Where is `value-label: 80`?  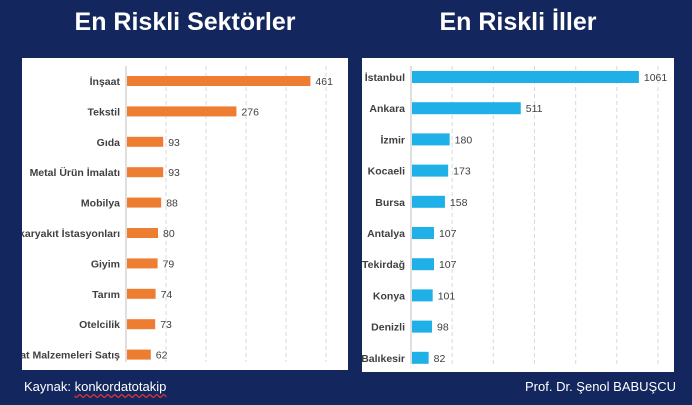
value-label: 80 is located at coordinates (169, 234).